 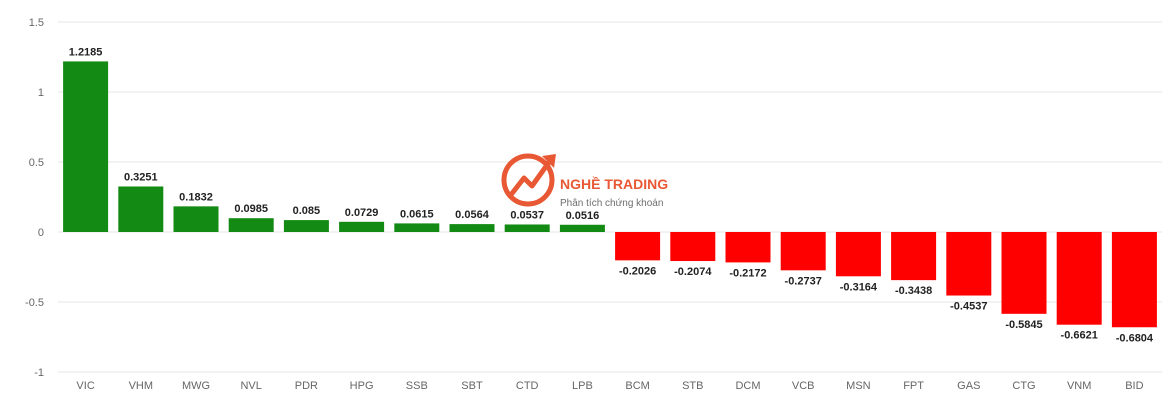 I want to click on data-label: -0.3164, so click(x=859, y=287).